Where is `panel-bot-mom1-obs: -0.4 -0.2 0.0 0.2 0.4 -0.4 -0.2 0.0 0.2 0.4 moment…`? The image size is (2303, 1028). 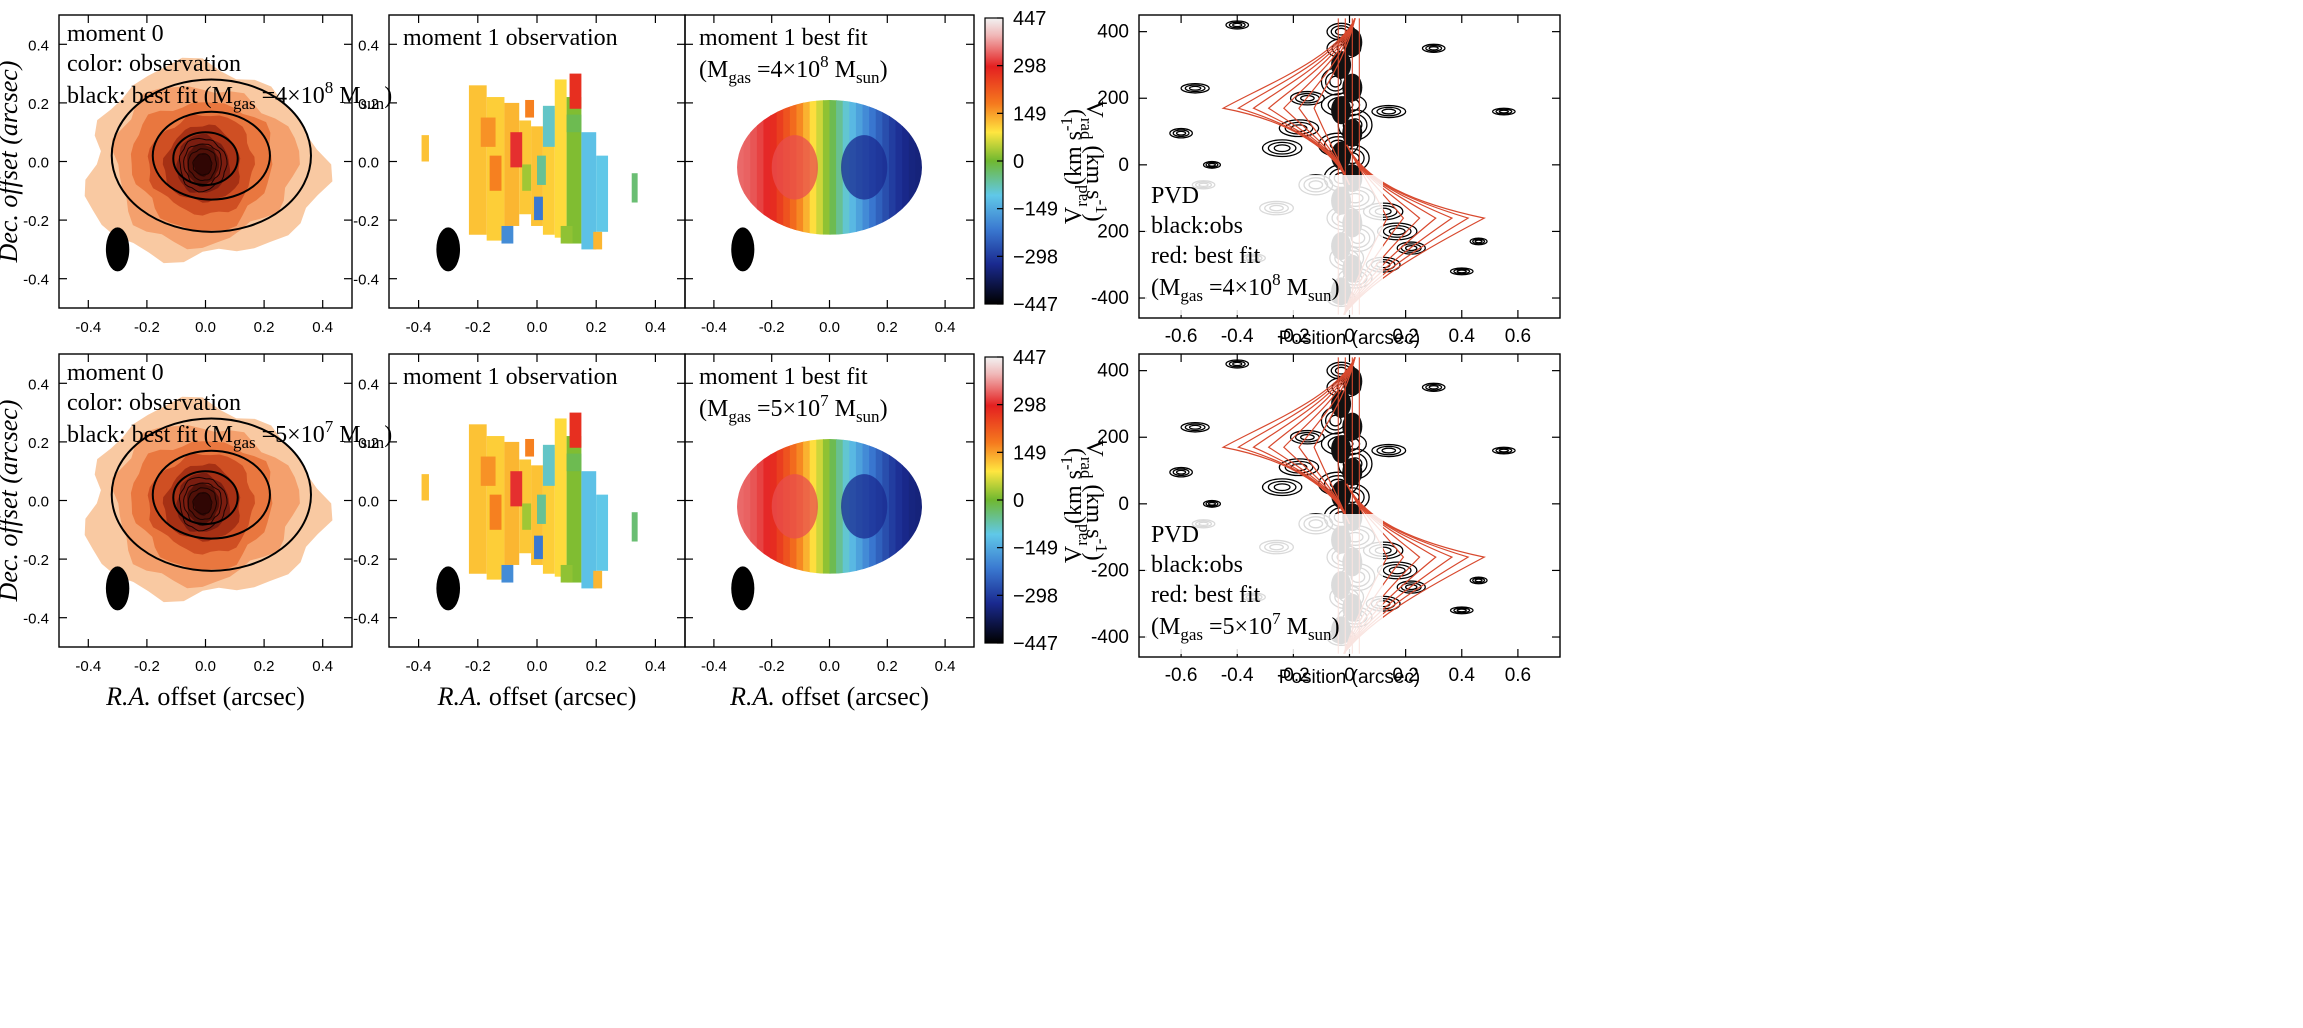 panel-bot-mom1-obs: -0.4 -0.2 0.0 0.2 0.4 -0.4 -0.2 0.0 0.2 0.4 moment… is located at coordinates (519, 532).